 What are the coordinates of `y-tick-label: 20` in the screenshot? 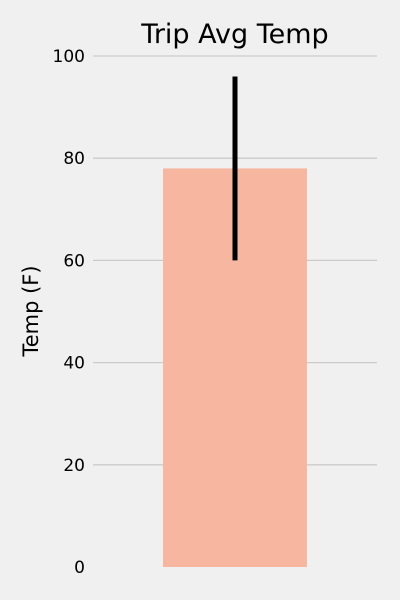 It's located at (74, 466).